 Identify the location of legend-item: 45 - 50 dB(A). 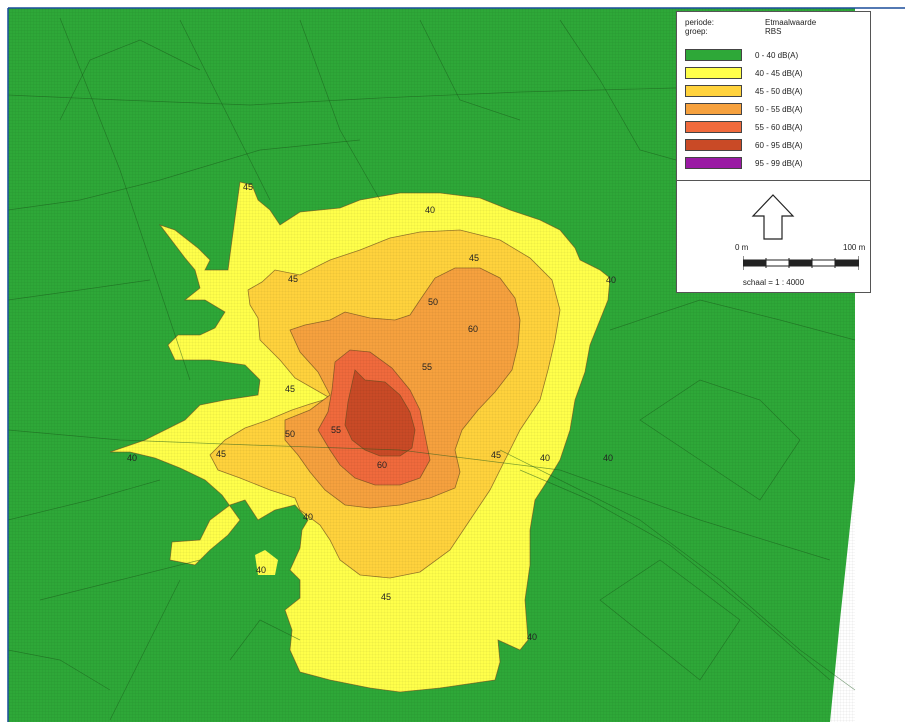
(775, 92).